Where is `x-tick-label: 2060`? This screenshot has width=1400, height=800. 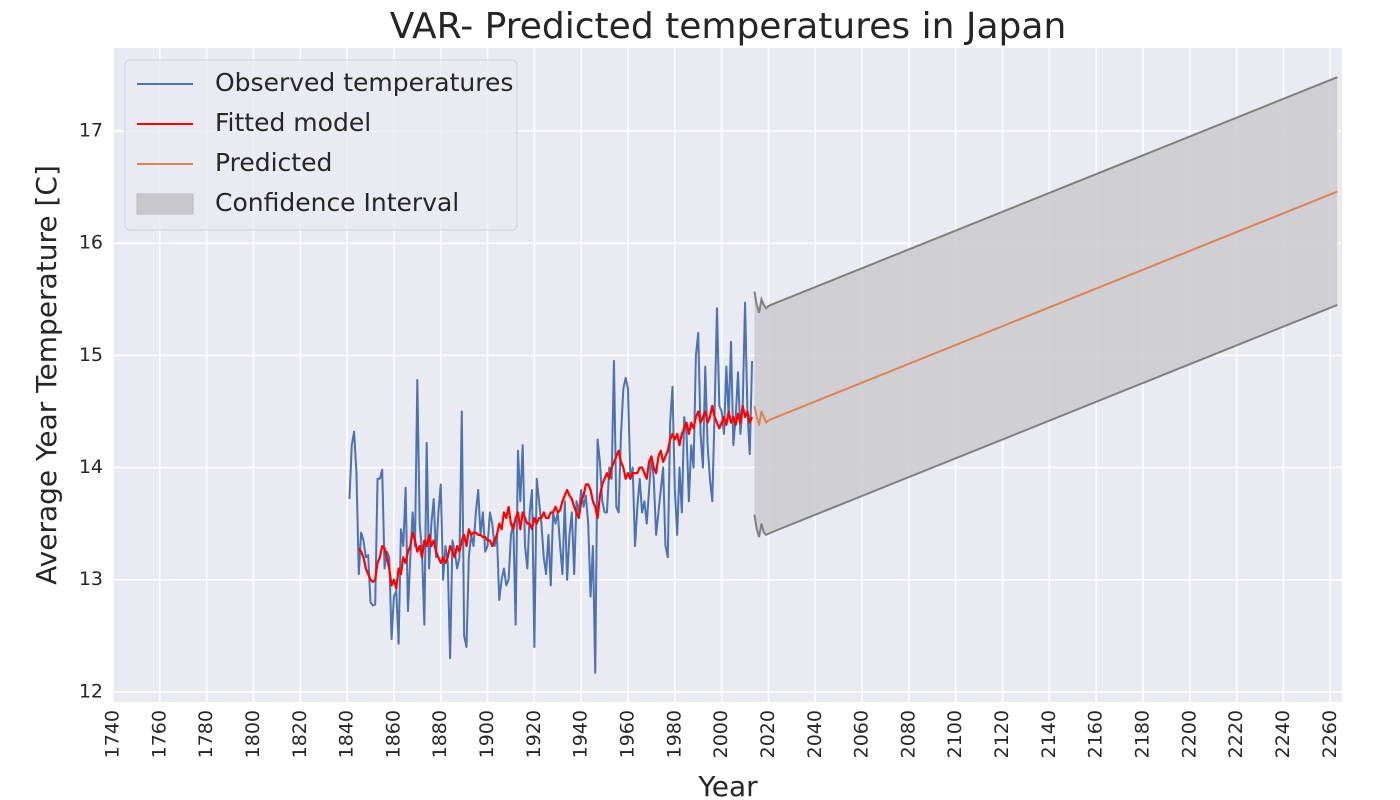
x-tick-label: 2060 is located at coordinates (862, 734).